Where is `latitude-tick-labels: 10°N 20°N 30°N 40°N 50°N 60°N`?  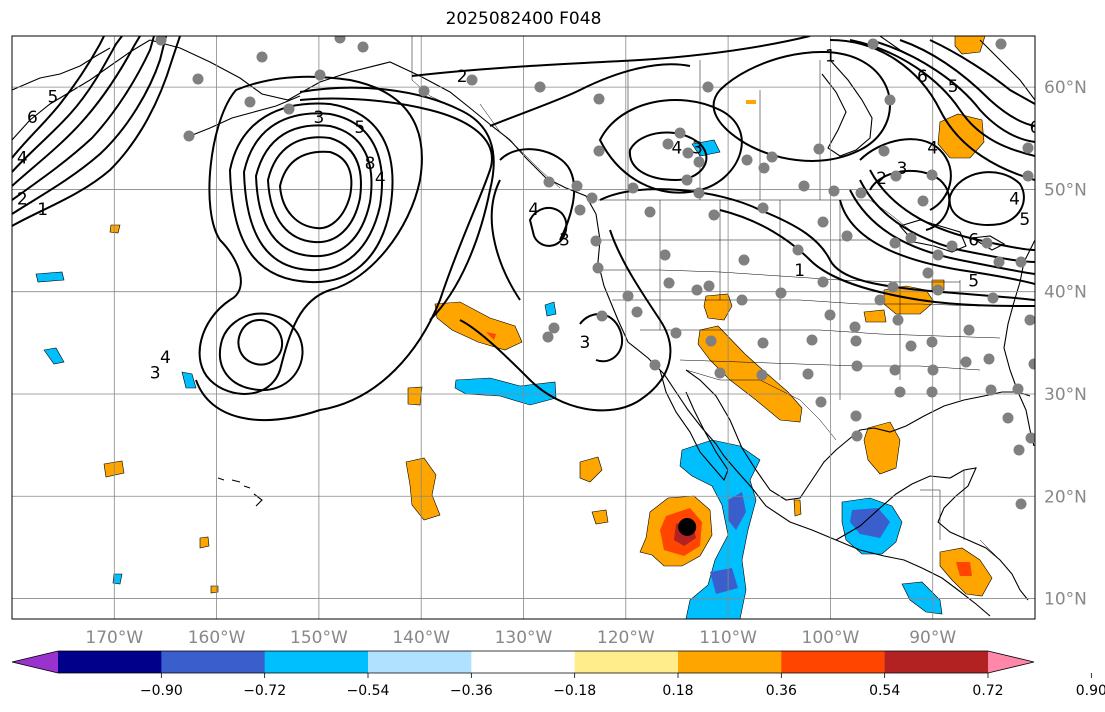
latitude-tick-labels: 10°N 20°N 30°N 40°N 50°N 60°N is located at coordinates (1065, 343).